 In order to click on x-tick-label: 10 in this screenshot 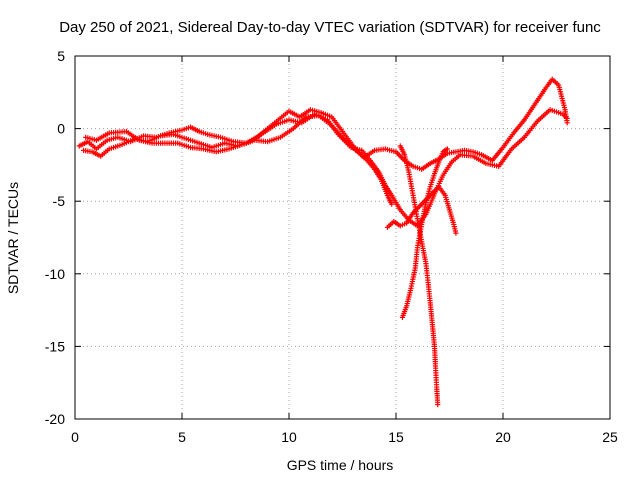, I will do `click(289, 437)`.